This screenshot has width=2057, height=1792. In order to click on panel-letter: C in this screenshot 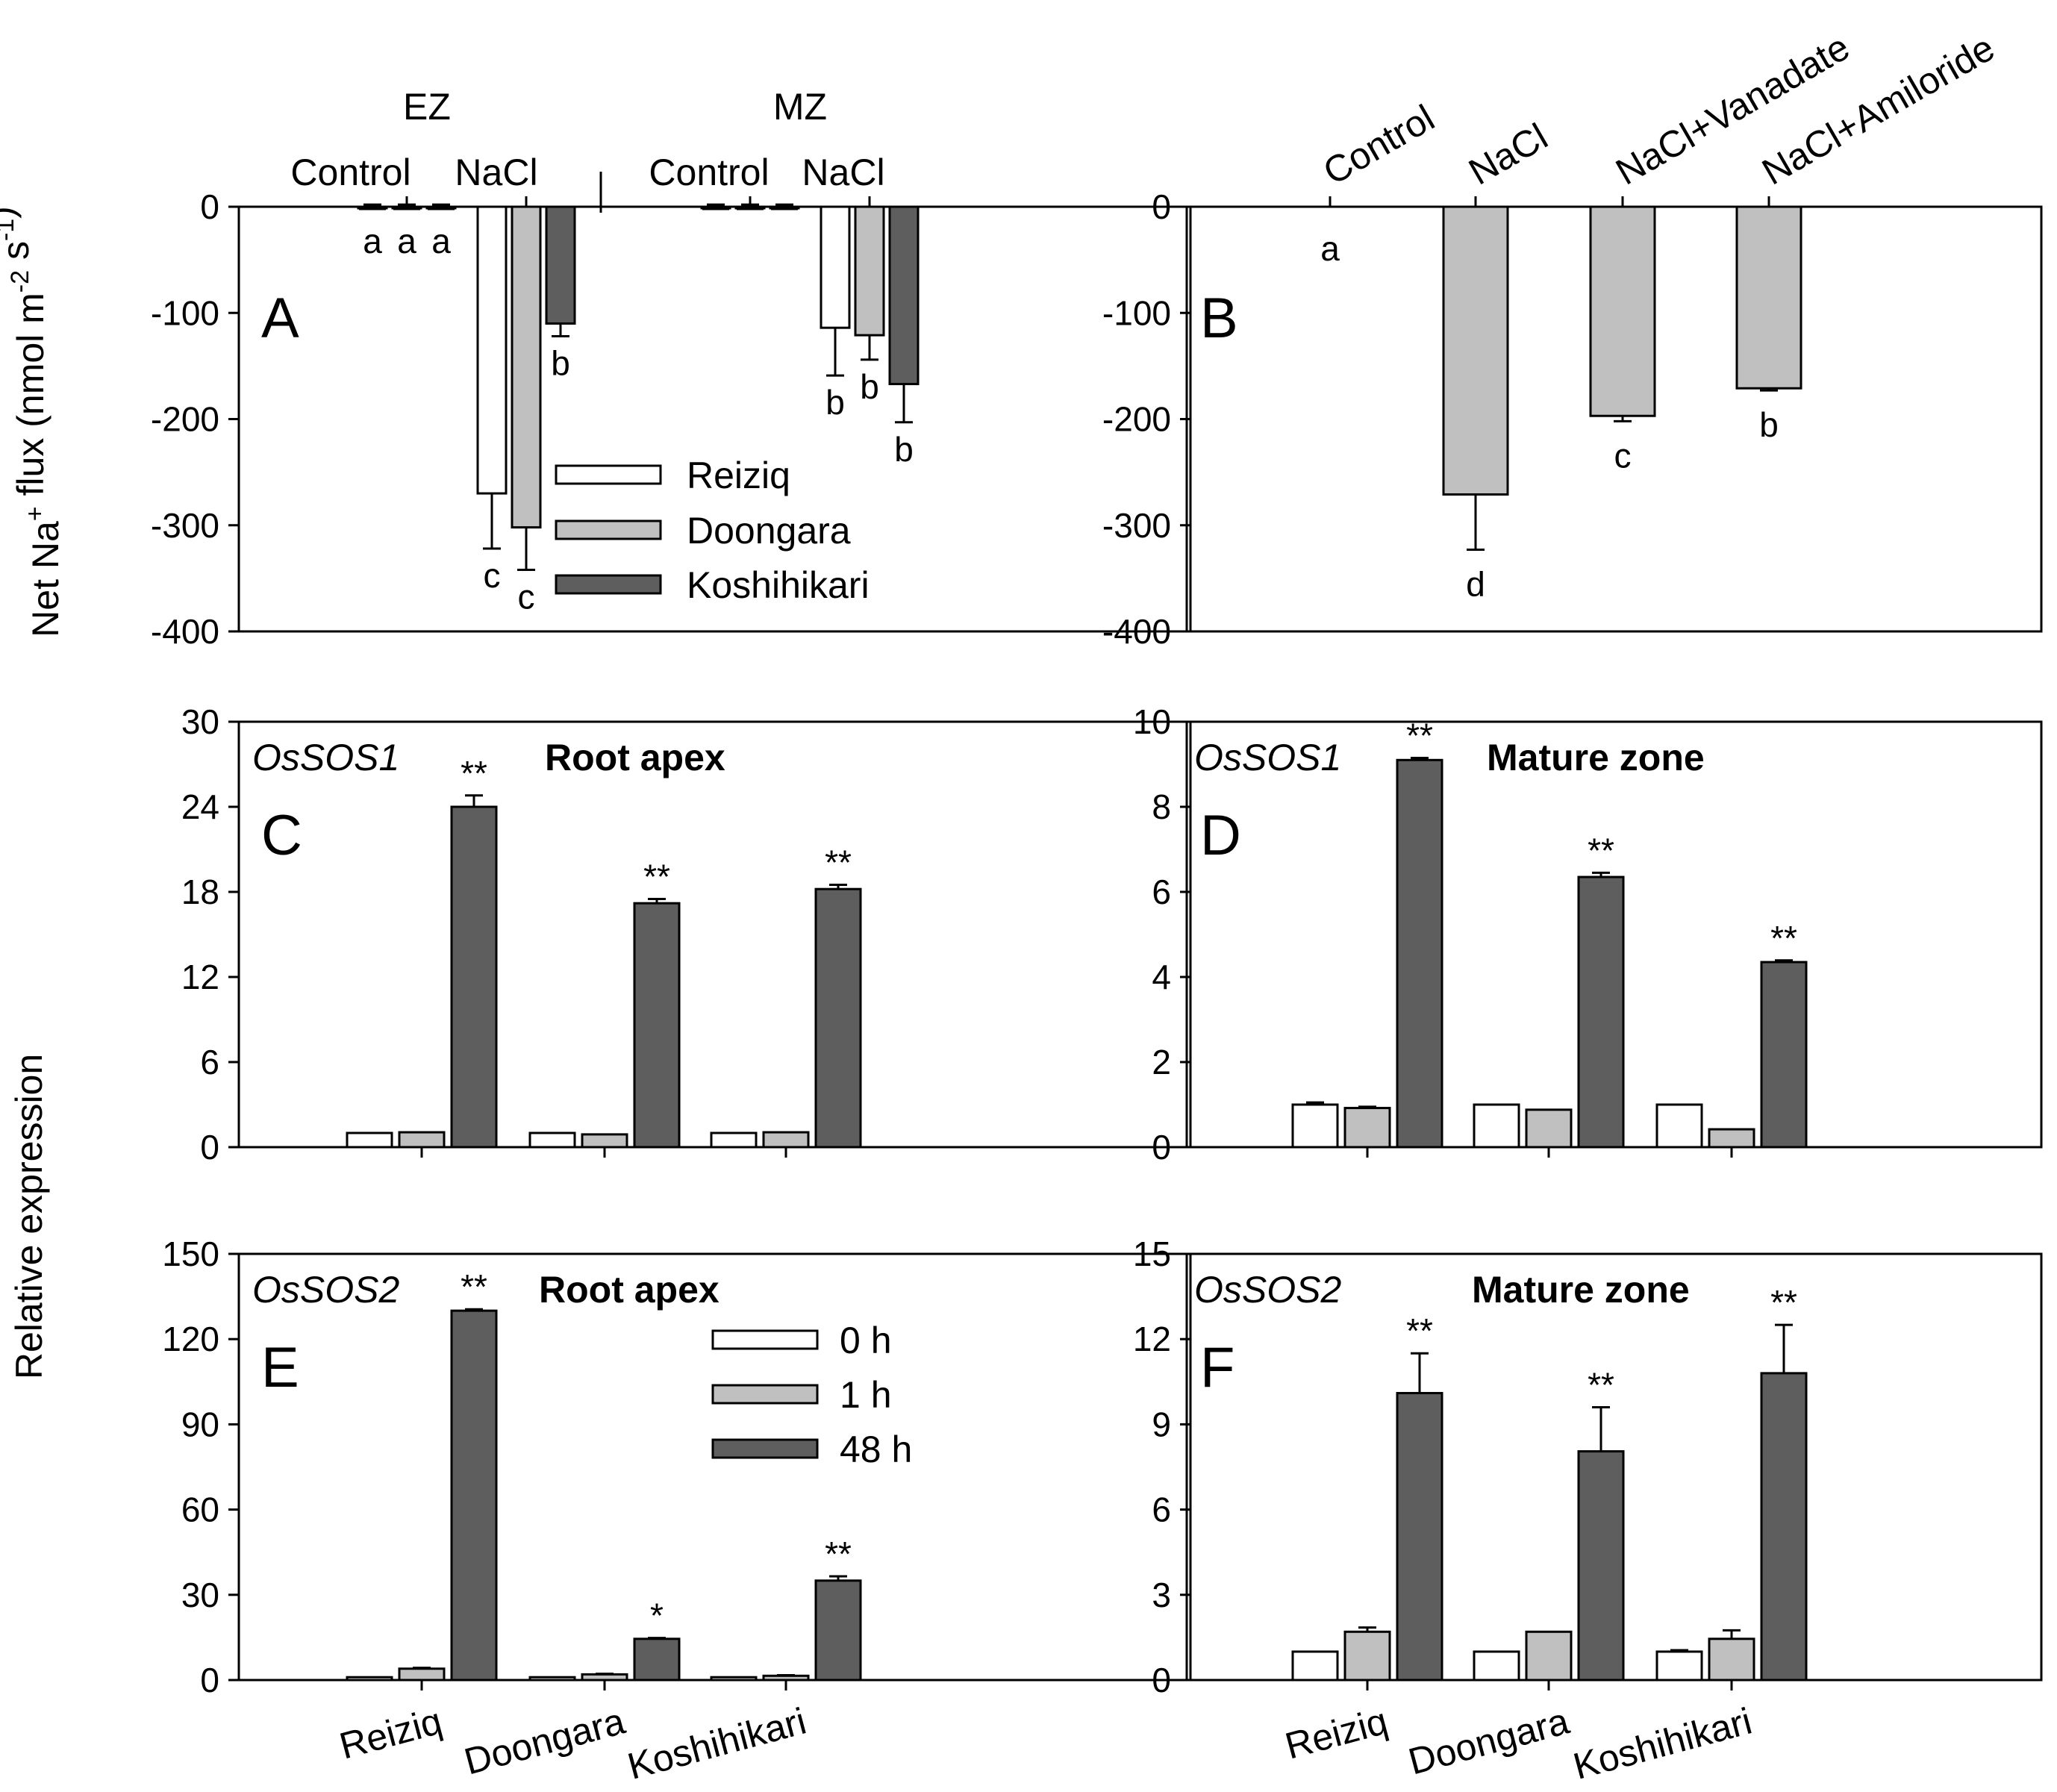, I will do `click(281, 835)`.